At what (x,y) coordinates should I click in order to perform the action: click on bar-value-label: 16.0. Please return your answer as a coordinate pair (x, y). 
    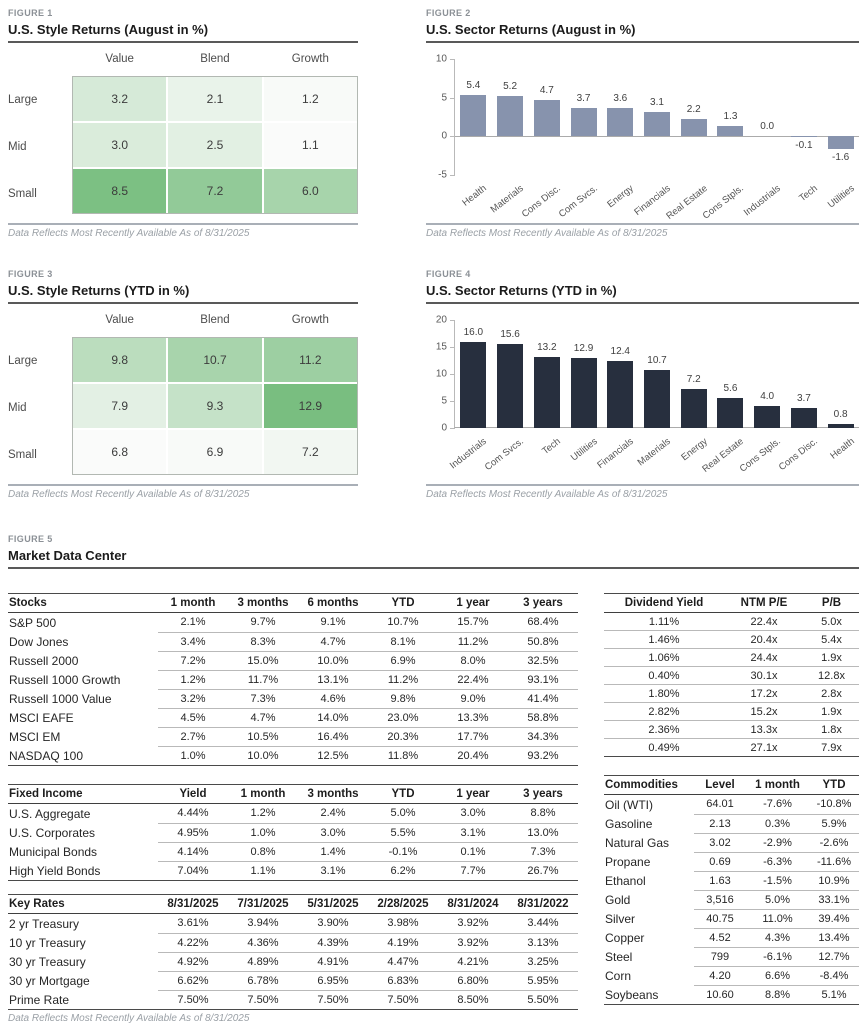
    Looking at the image, I should click on (473, 332).